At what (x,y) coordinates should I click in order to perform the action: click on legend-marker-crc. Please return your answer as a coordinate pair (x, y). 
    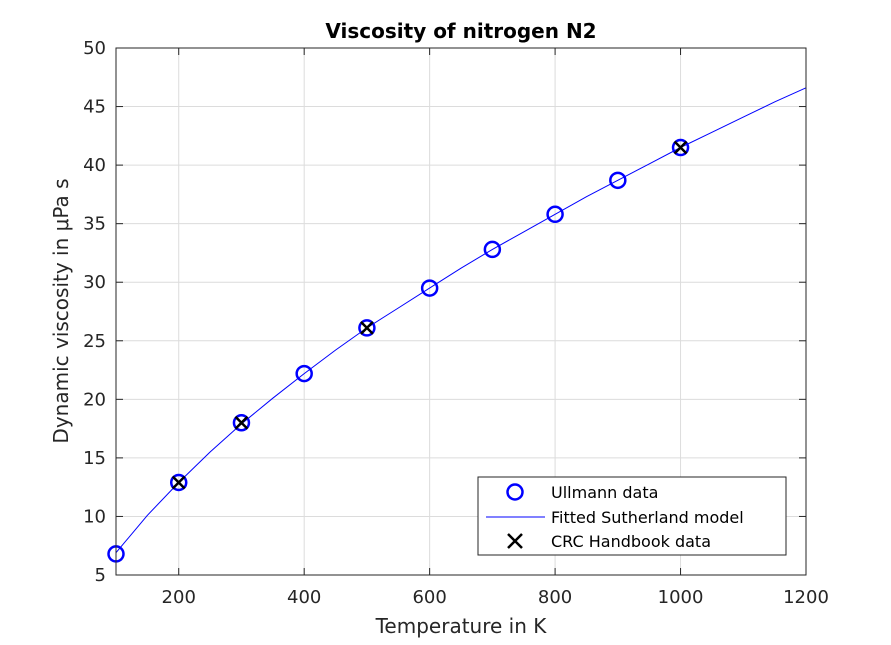
    Looking at the image, I should click on (515, 541).